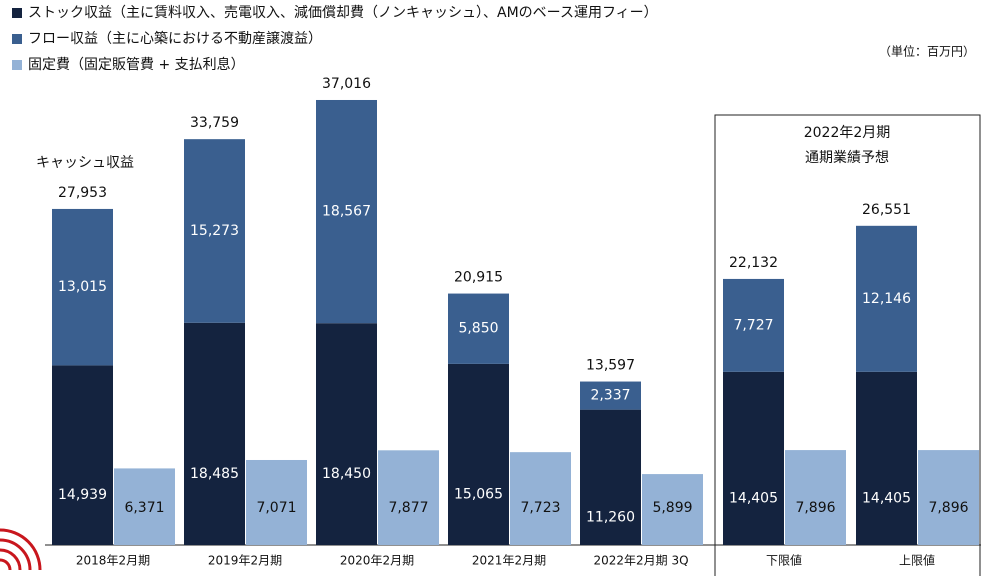 The width and height of the screenshot is (981, 576). I want to click on data-label: 7,071, so click(276, 508).